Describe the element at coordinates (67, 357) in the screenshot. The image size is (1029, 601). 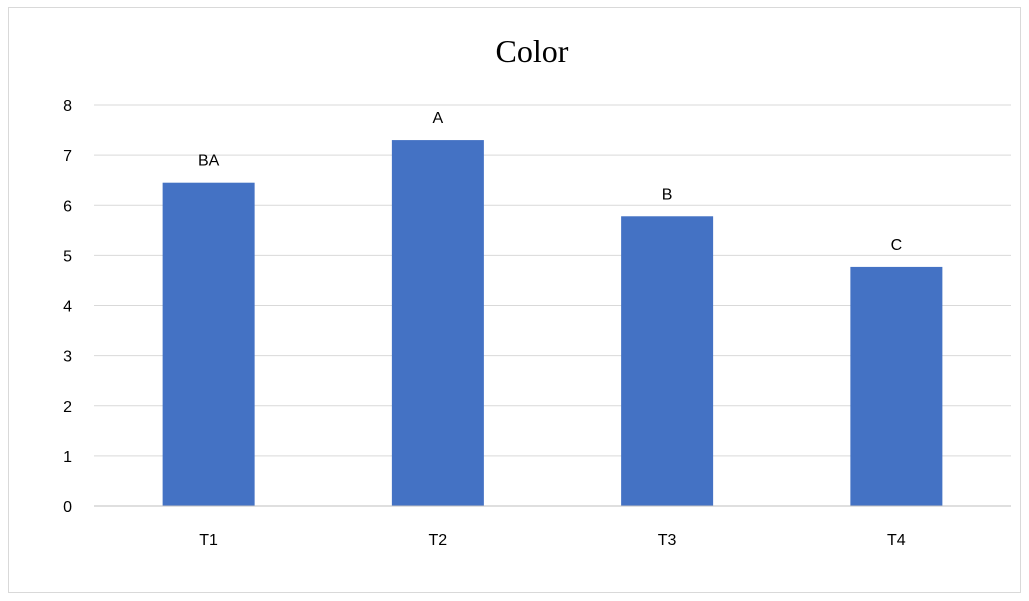
I see `y-tick-label: 3` at that location.